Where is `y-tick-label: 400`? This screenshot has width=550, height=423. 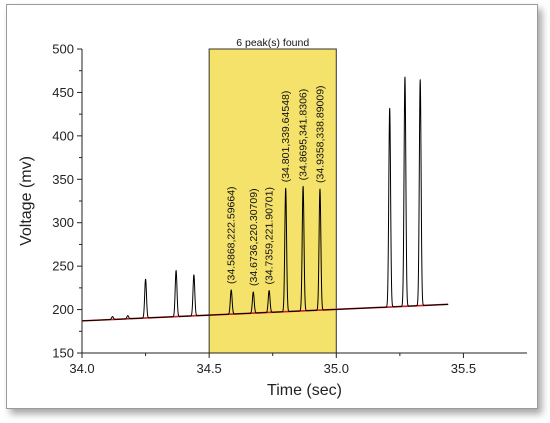
y-tick-label: 400 is located at coordinates (63, 135).